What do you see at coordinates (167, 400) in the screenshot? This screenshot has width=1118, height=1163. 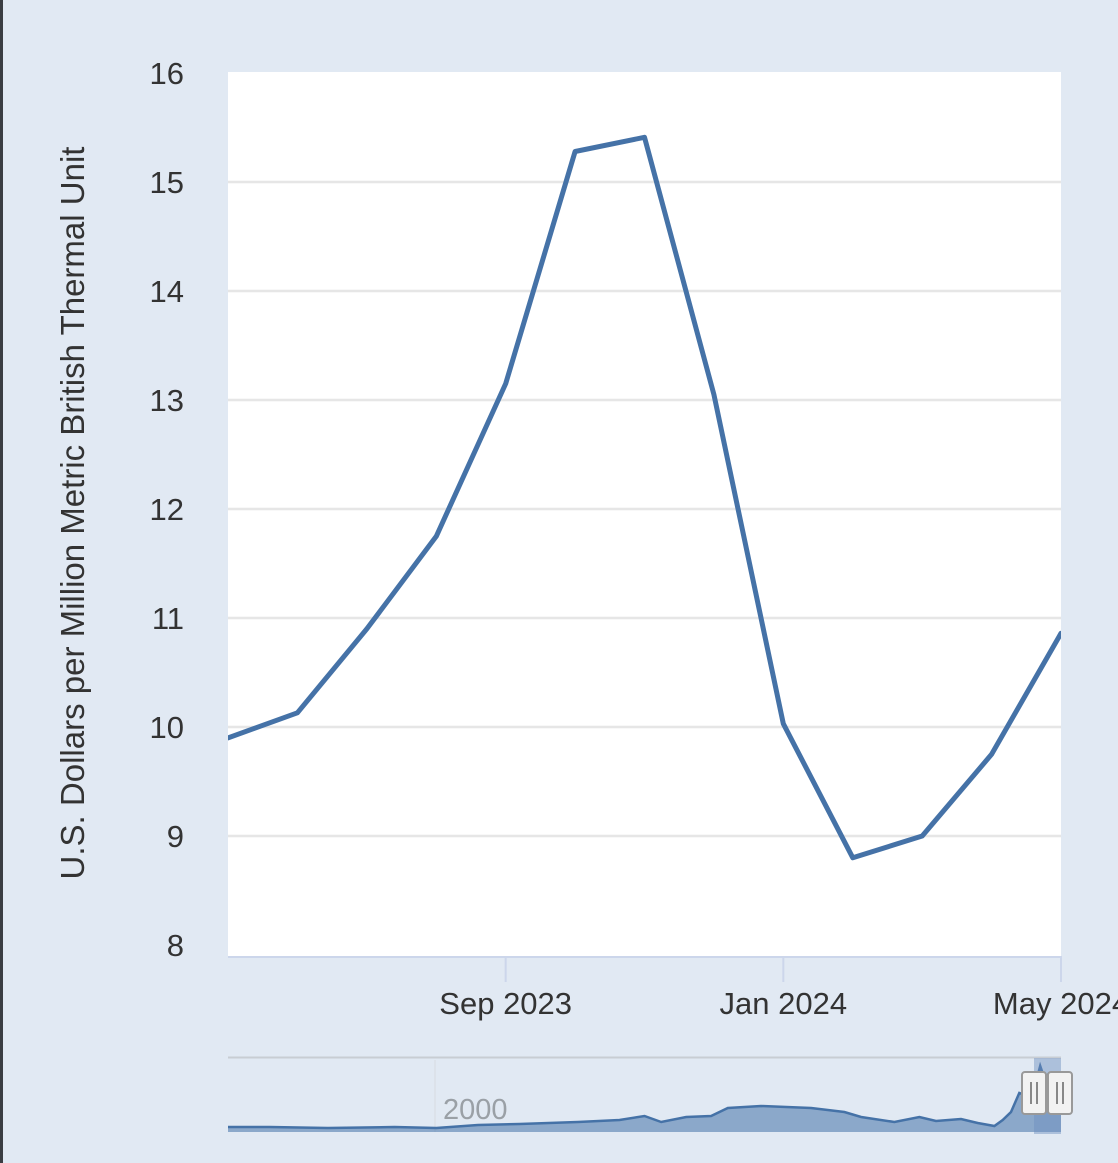 I see `y-tick-label: 13` at bounding box center [167, 400].